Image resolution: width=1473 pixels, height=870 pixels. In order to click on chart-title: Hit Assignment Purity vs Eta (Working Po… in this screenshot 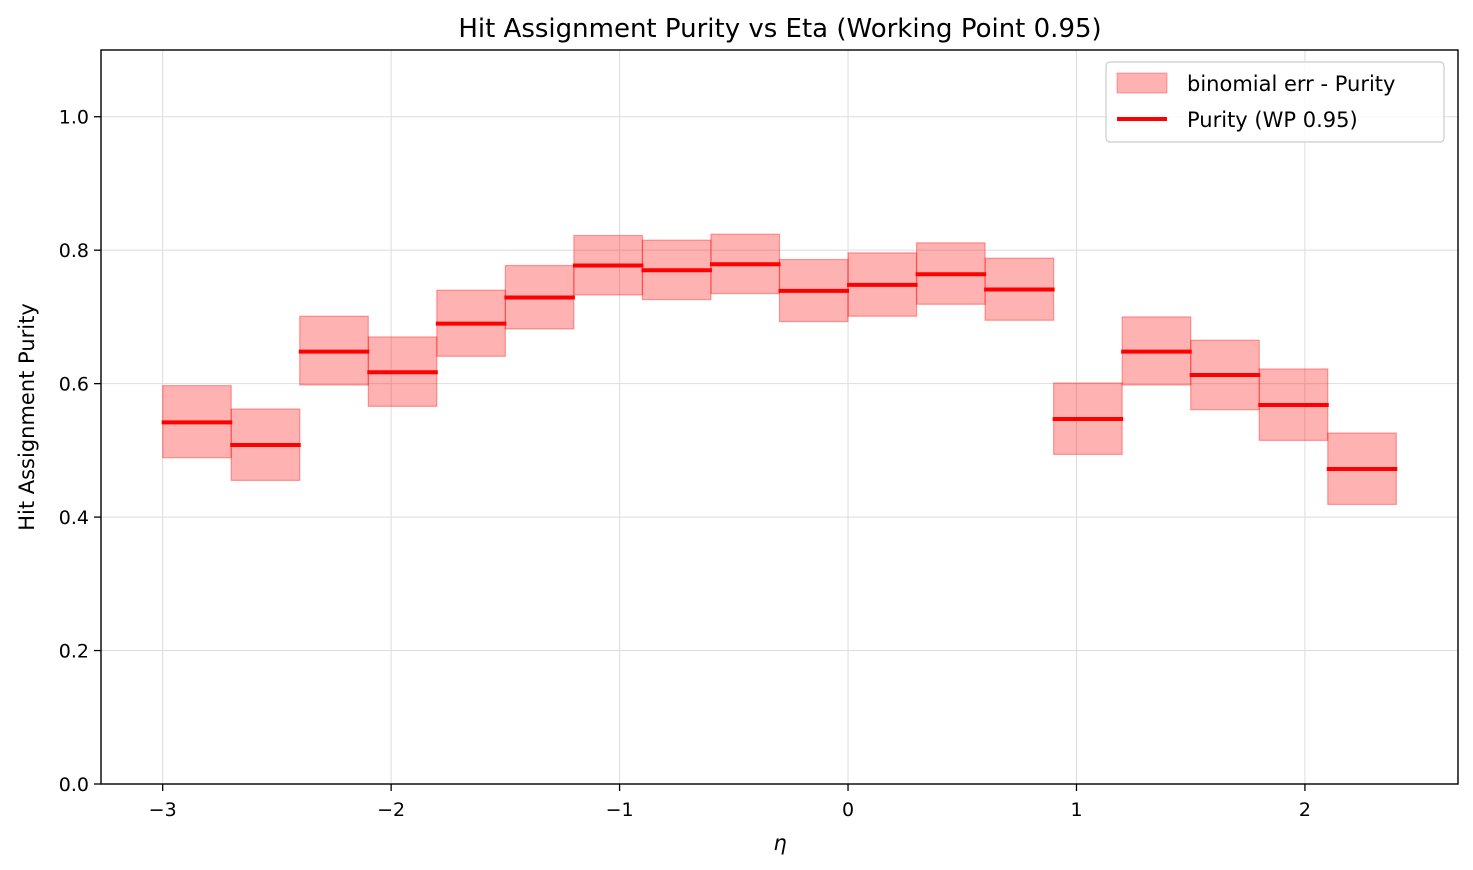, I will do `click(779, 29)`.